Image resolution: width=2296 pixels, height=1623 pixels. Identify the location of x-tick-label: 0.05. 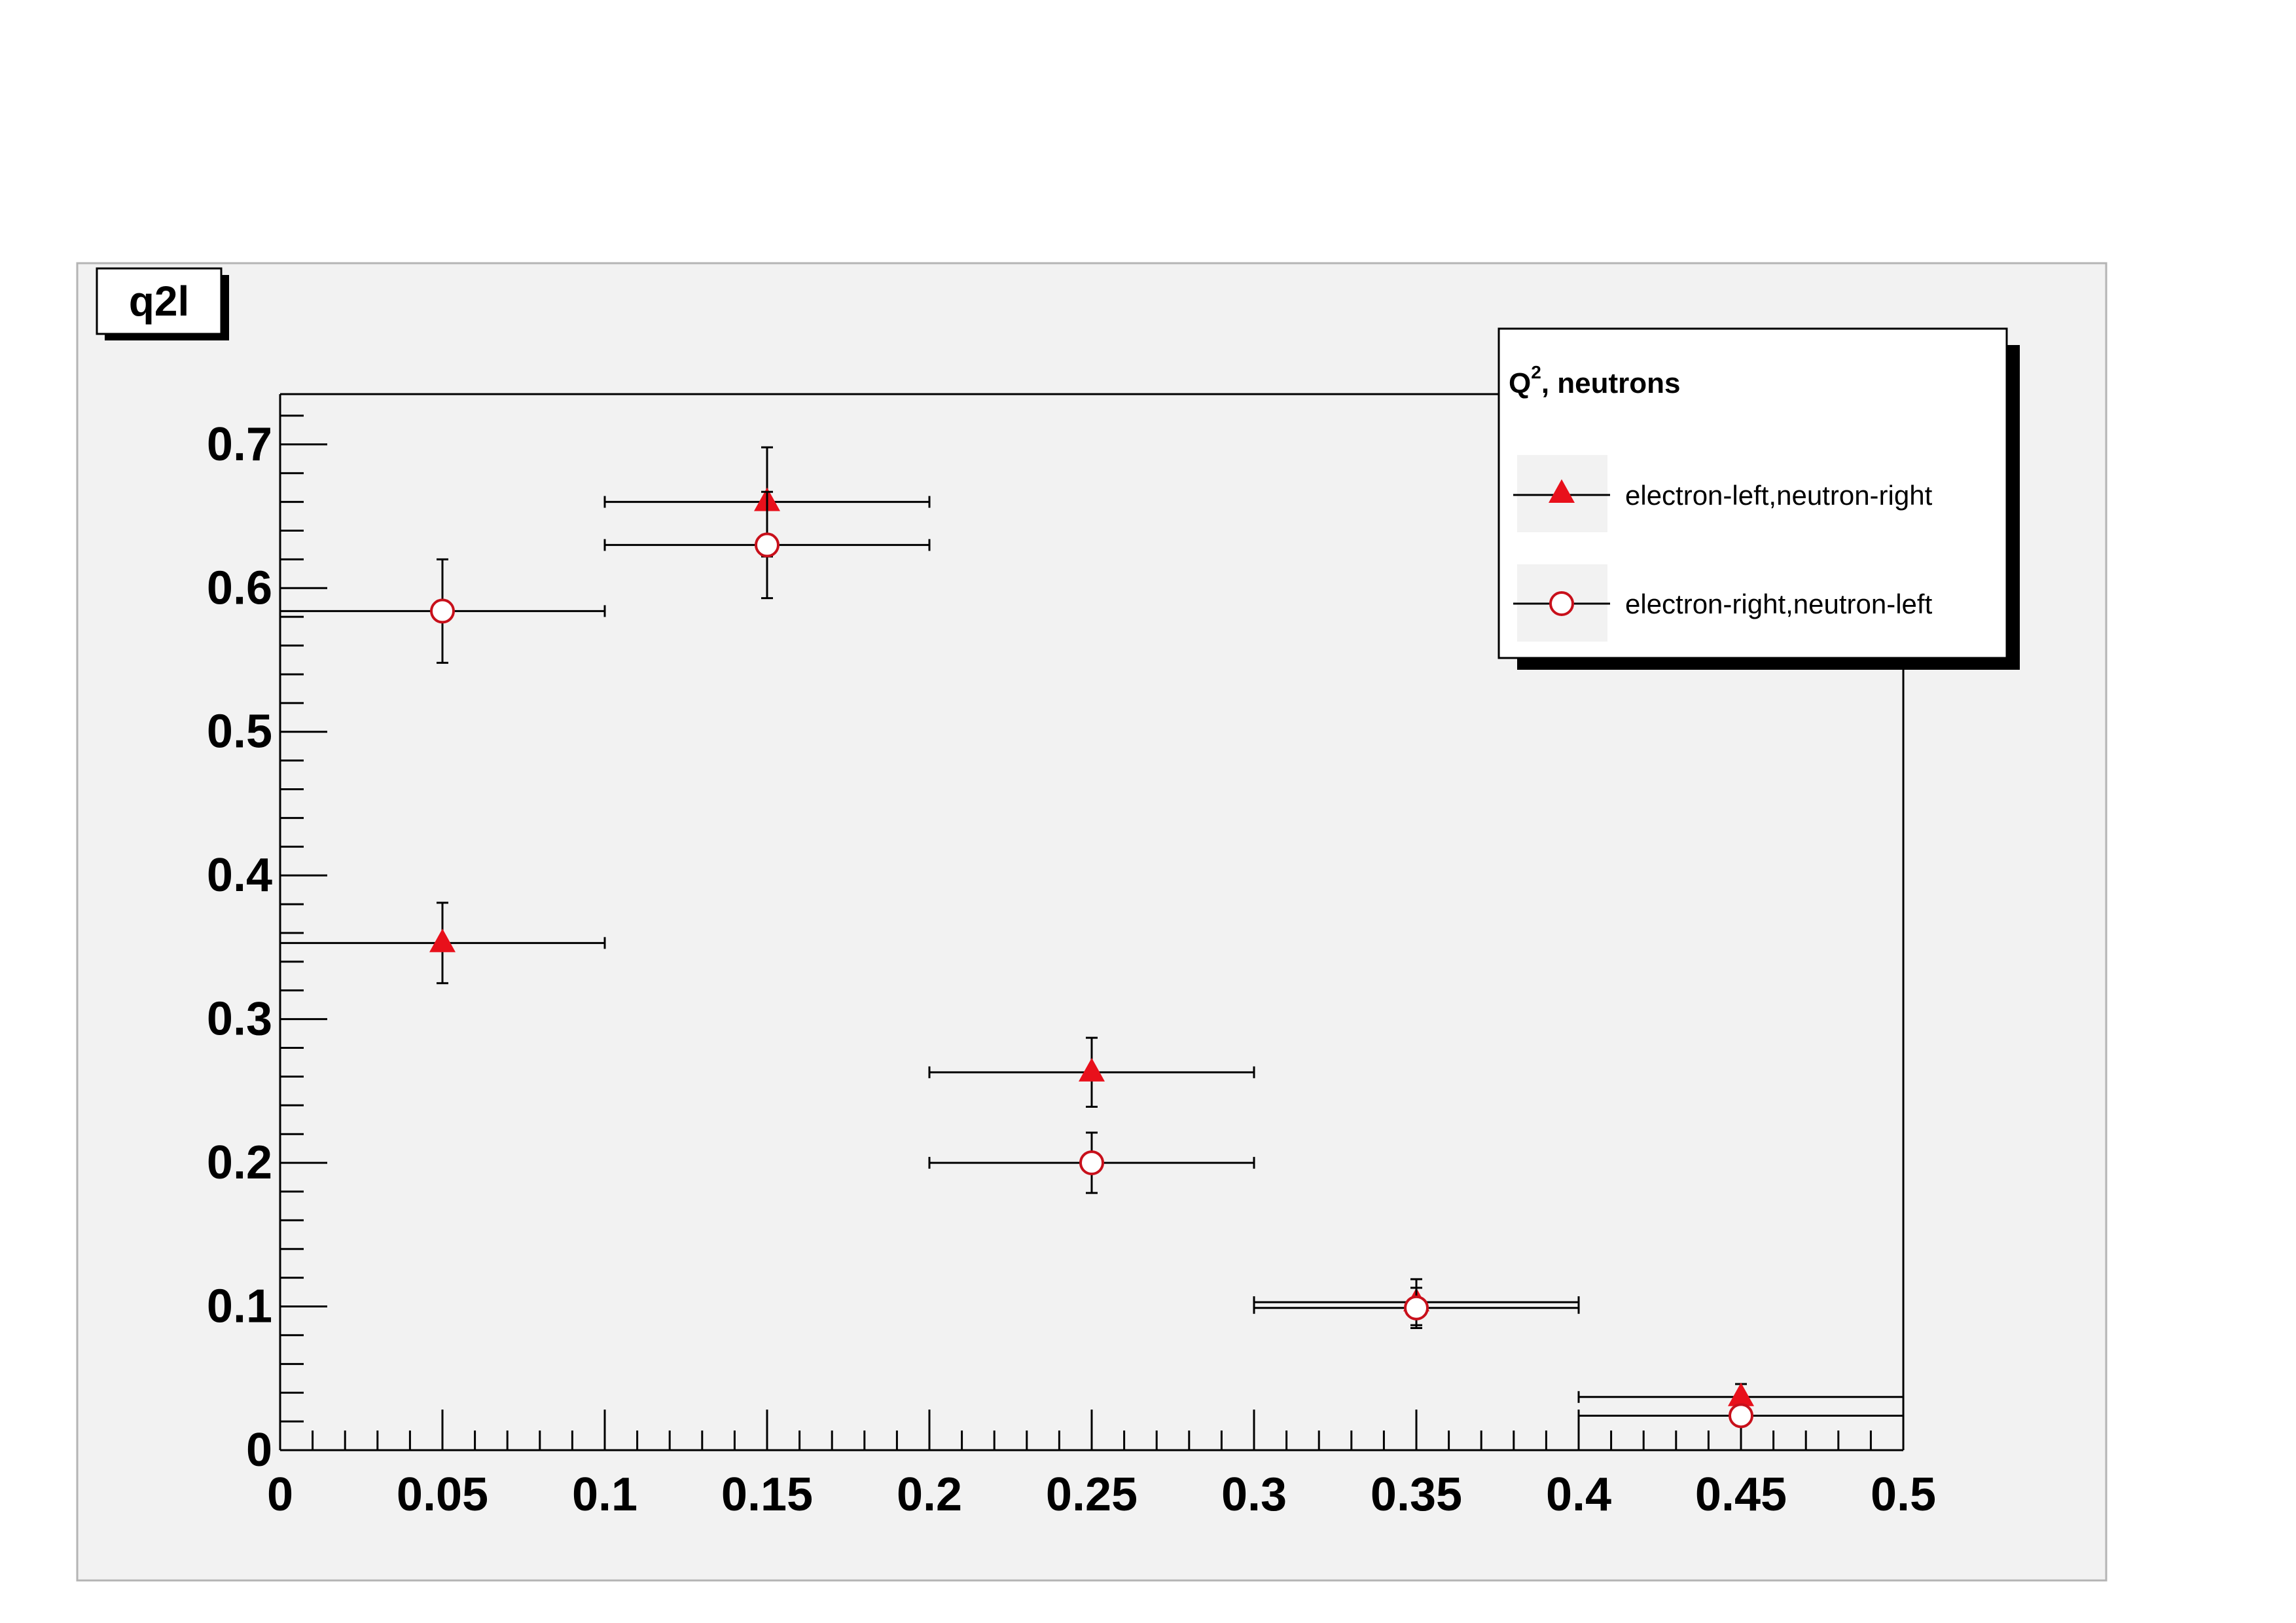
(442, 1494).